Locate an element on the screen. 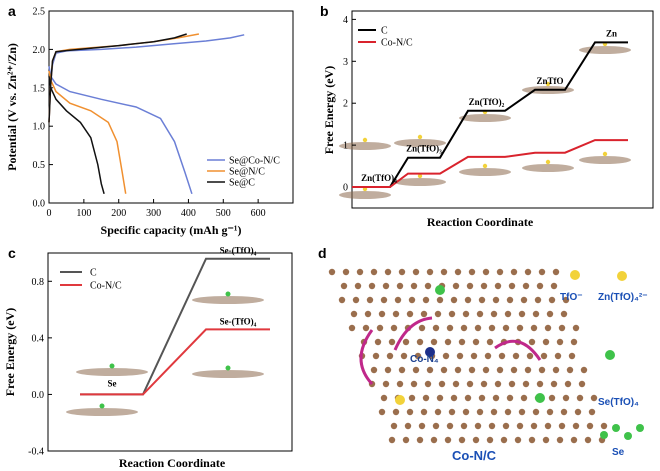 Image resolution: width=660 pixels, height=471 pixels. axes-b: 0 1 2 3 4 is located at coordinates (349, 104).